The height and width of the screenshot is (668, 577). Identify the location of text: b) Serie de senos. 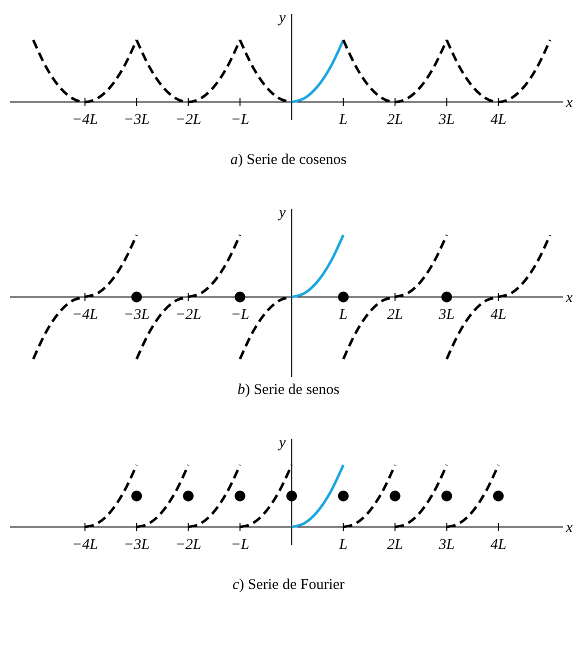
(288, 390).